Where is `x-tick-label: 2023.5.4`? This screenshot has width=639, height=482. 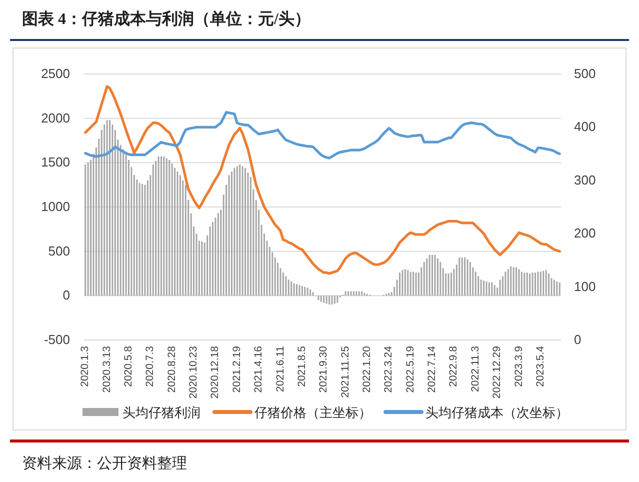
x-tick-label: 2023.5.4 is located at coordinates (540, 366).